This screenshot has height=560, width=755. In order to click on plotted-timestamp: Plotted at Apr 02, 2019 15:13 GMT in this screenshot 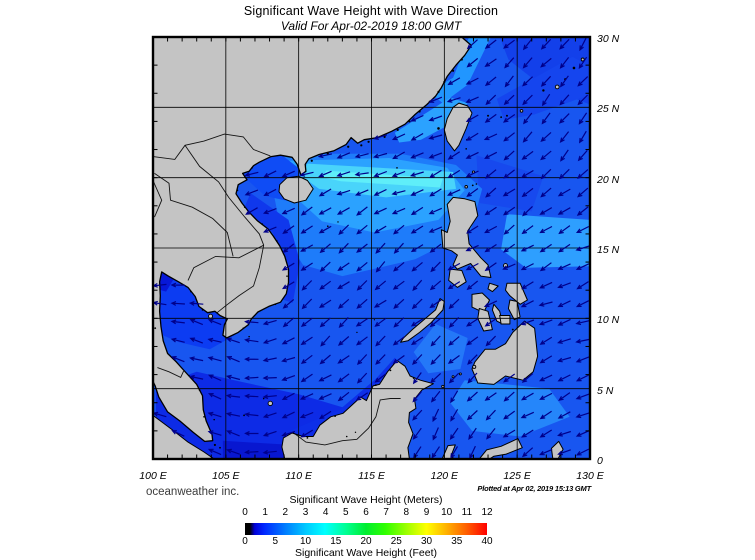, I will do `click(534, 488)`.